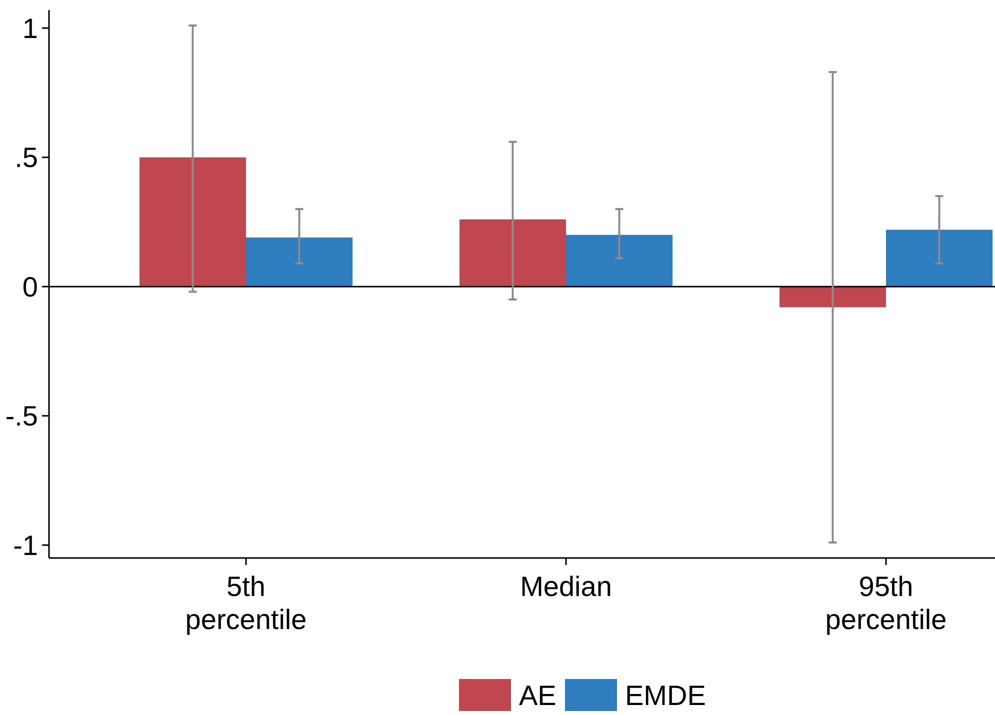  I want to click on legend-label: EMDE, so click(665, 695).